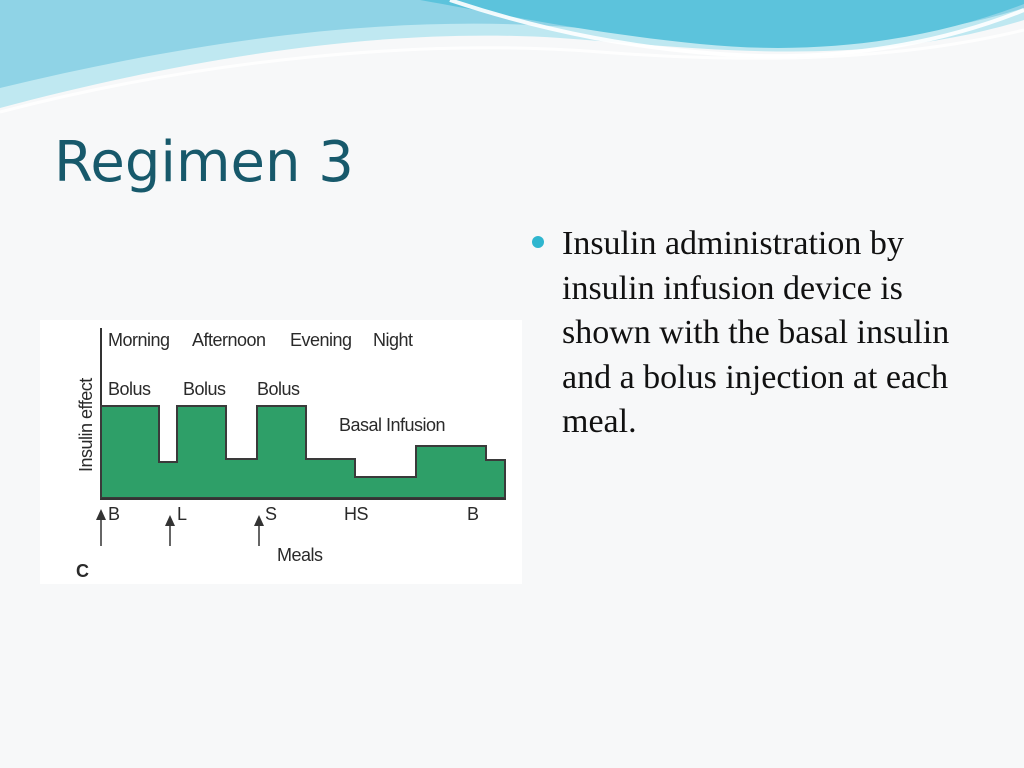 The width and height of the screenshot is (1024, 768). I want to click on period-label-morning: Morning, so click(139, 340).